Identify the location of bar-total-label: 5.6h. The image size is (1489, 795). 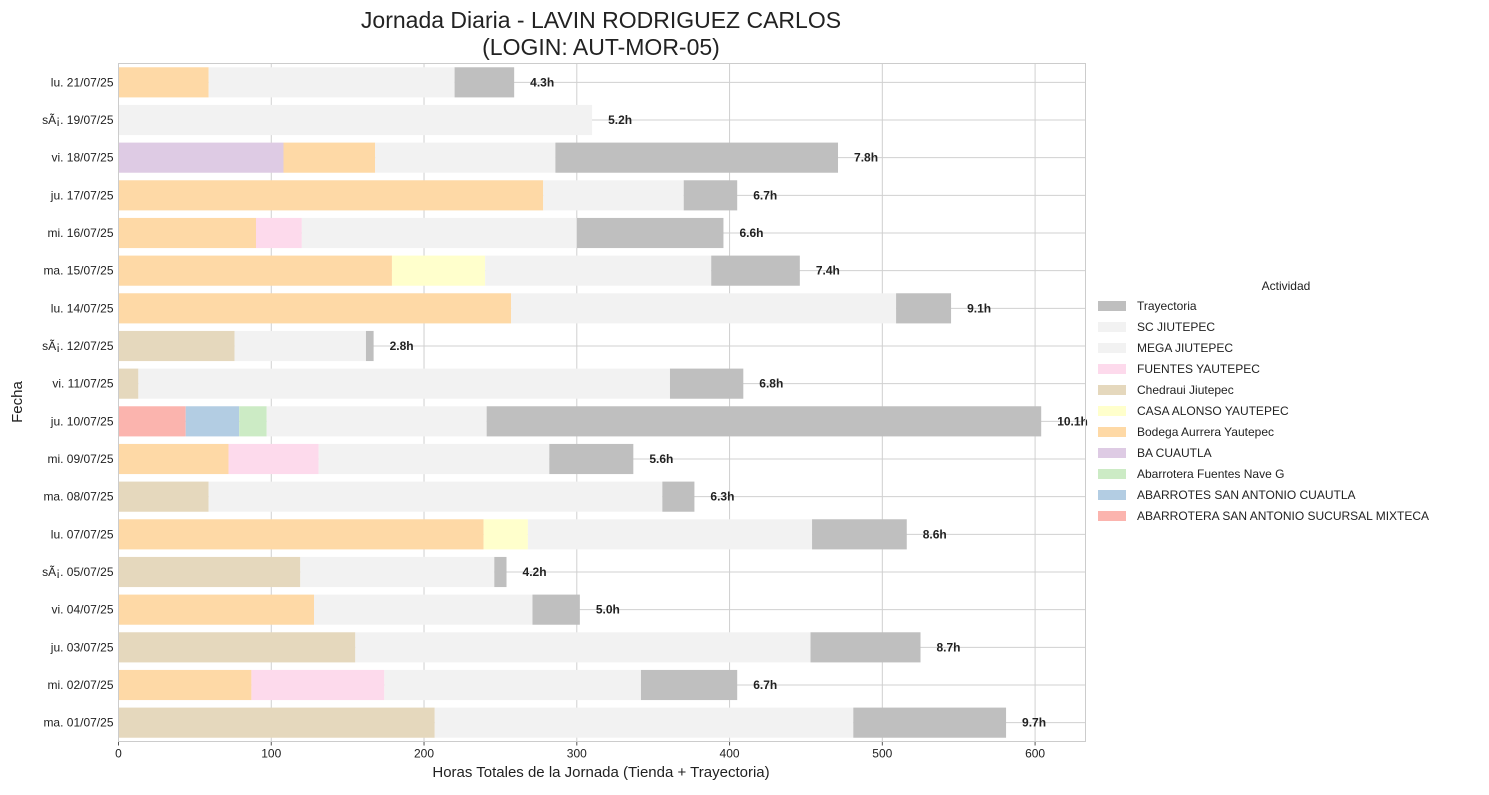
(661, 459).